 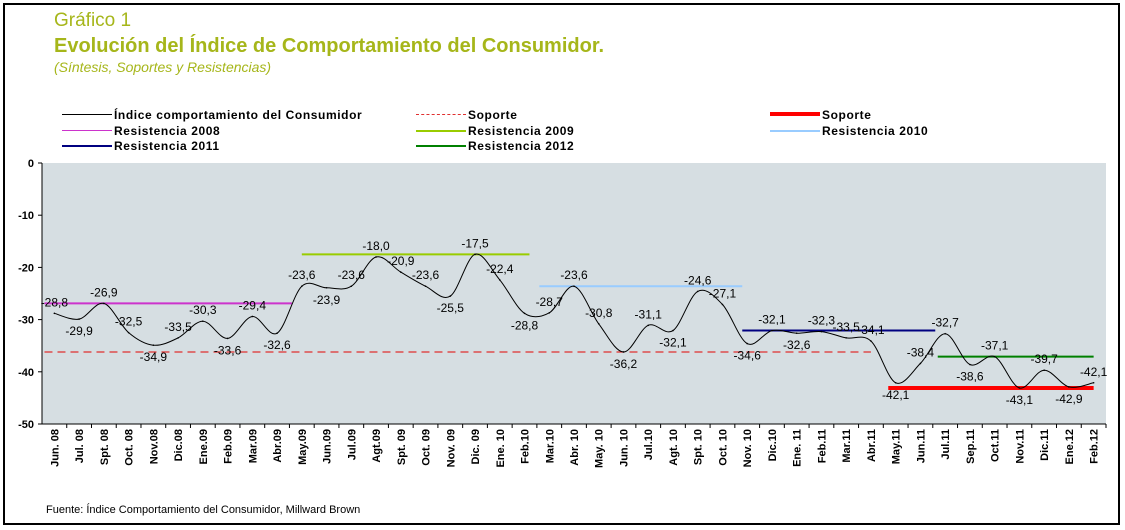 What do you see at coordinates (303, 447) in the screenshot?
I see `x-tick-label: May.09` at bounding box center [303, 447].